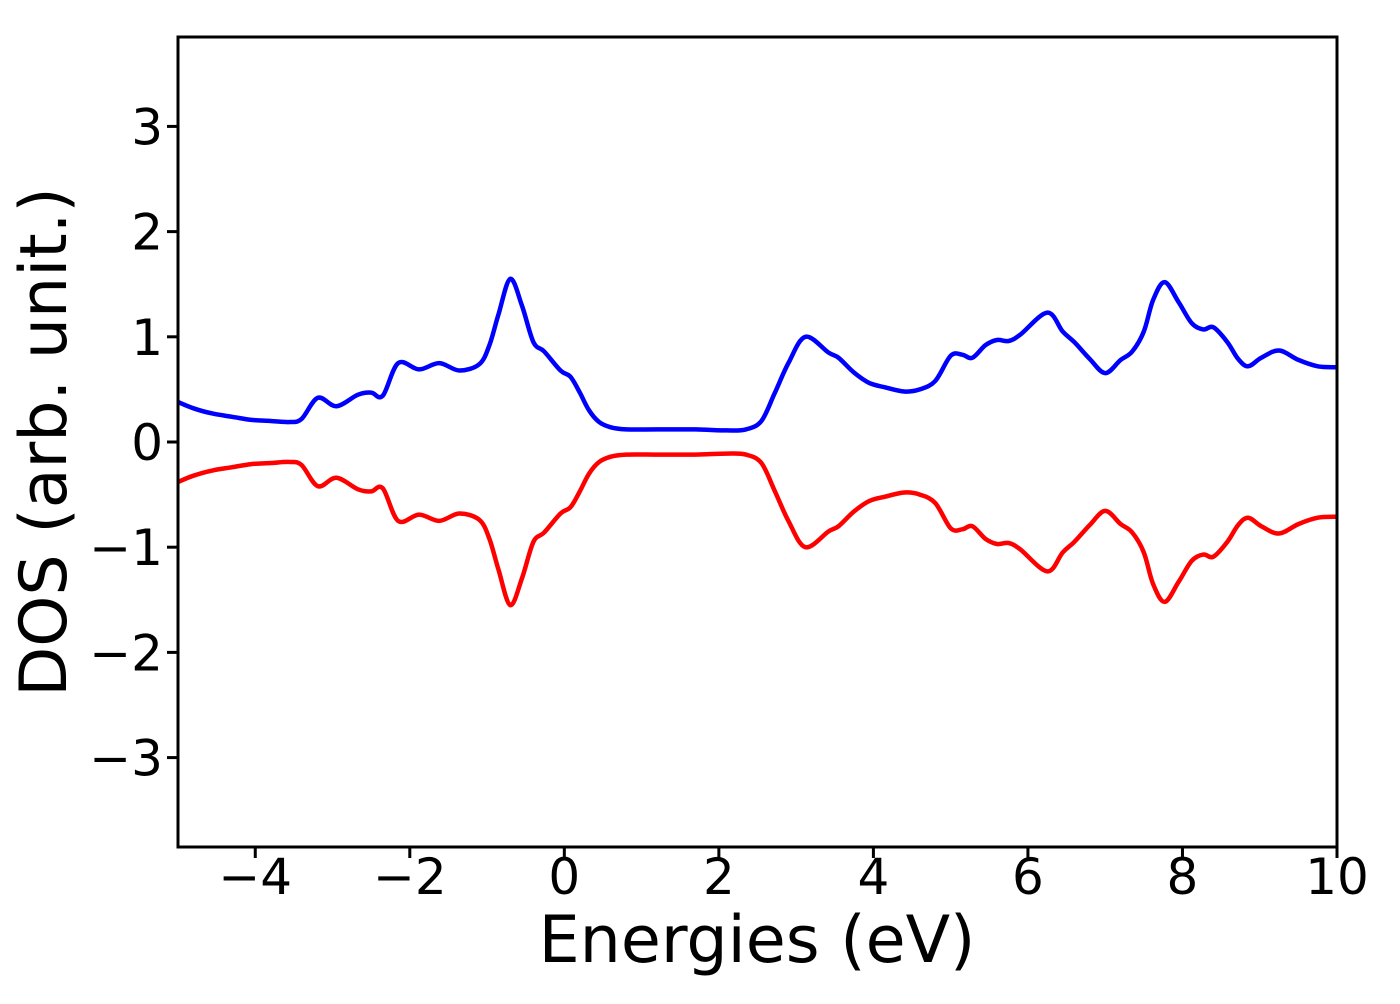 The height and width of the screenshot is (1004, 1400). I want to click on y-tick-label: 2, so click(147, 233).